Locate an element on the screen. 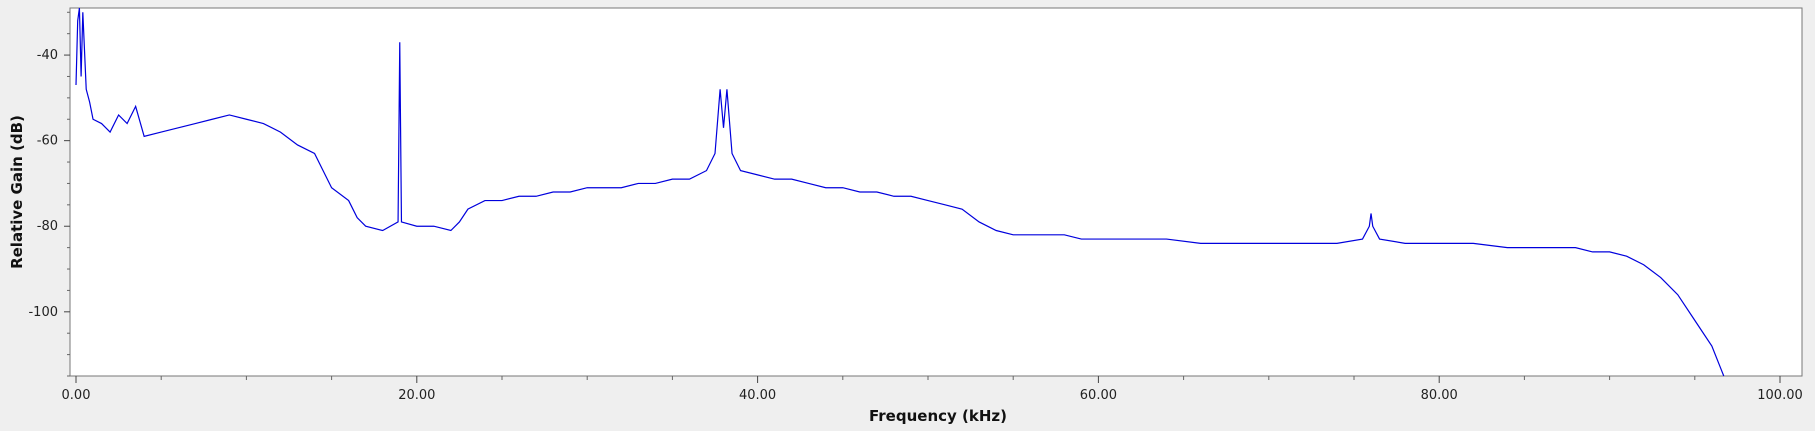 The height and width of the screenshot is (431, 1815). x-axis-label: Frequency (kHz) is located at coordinates (938, 416).